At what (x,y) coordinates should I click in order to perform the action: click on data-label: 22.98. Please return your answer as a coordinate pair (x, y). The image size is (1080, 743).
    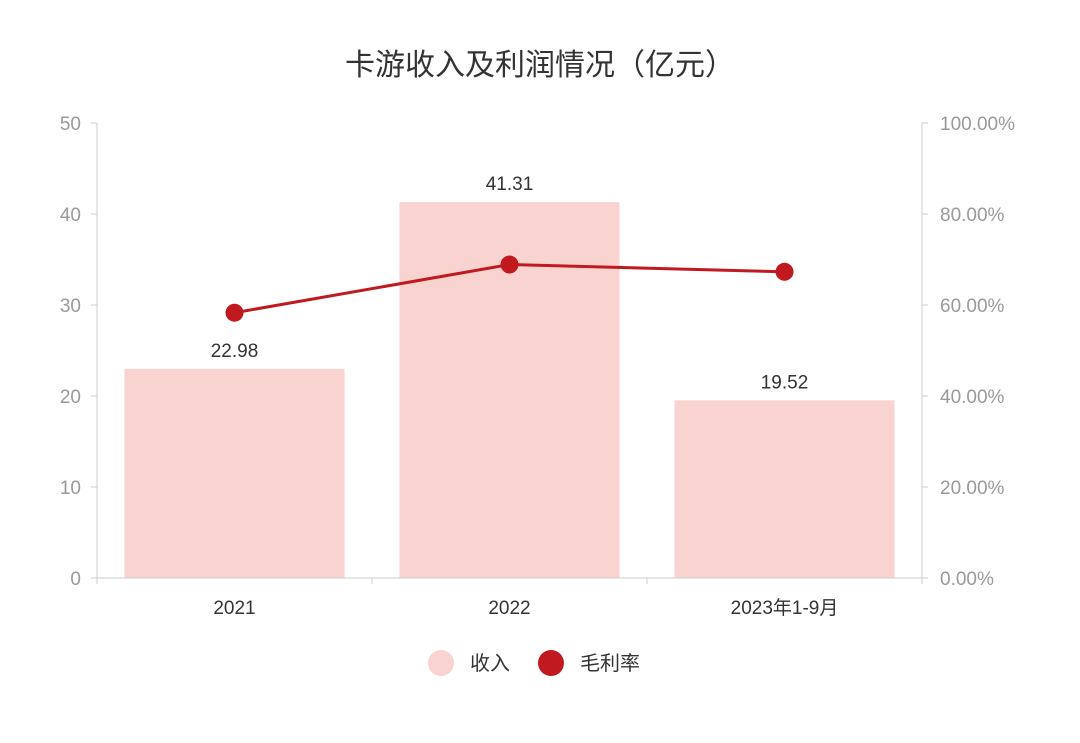
    Looking at the image, I should click on (235, 351).